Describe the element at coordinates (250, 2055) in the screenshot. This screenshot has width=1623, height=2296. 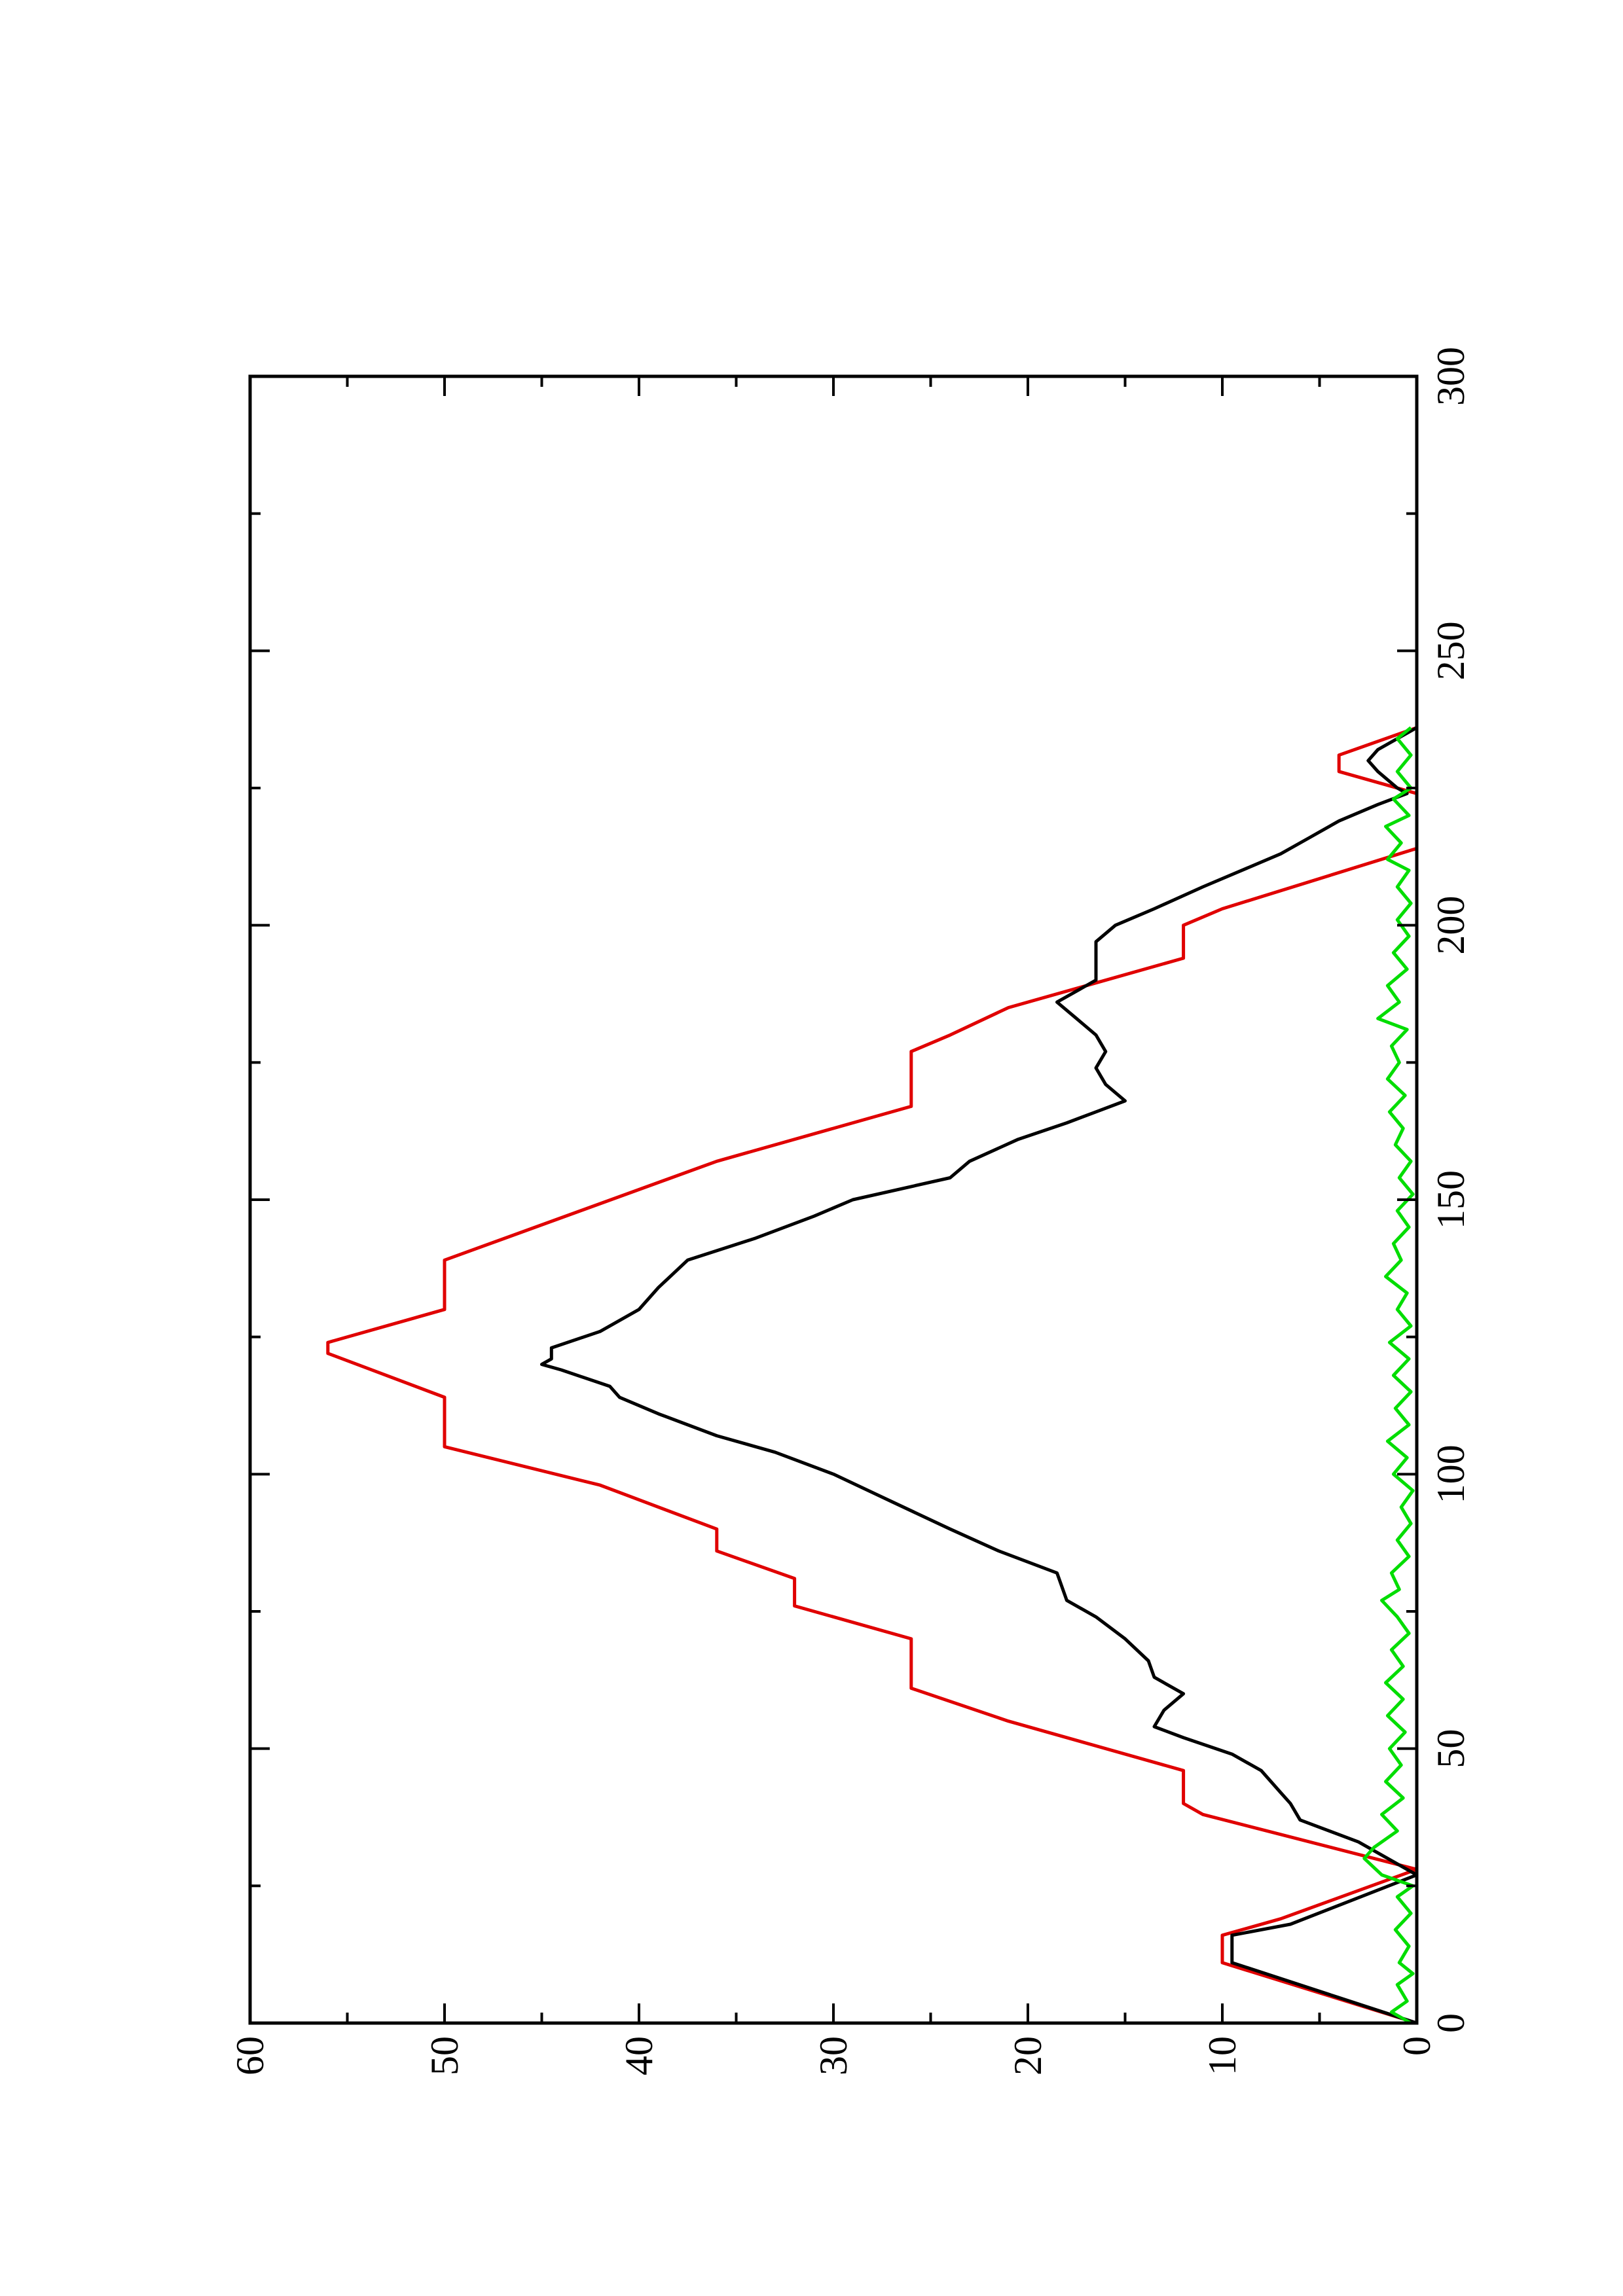
I see `y-tick-label: 60` at that location.